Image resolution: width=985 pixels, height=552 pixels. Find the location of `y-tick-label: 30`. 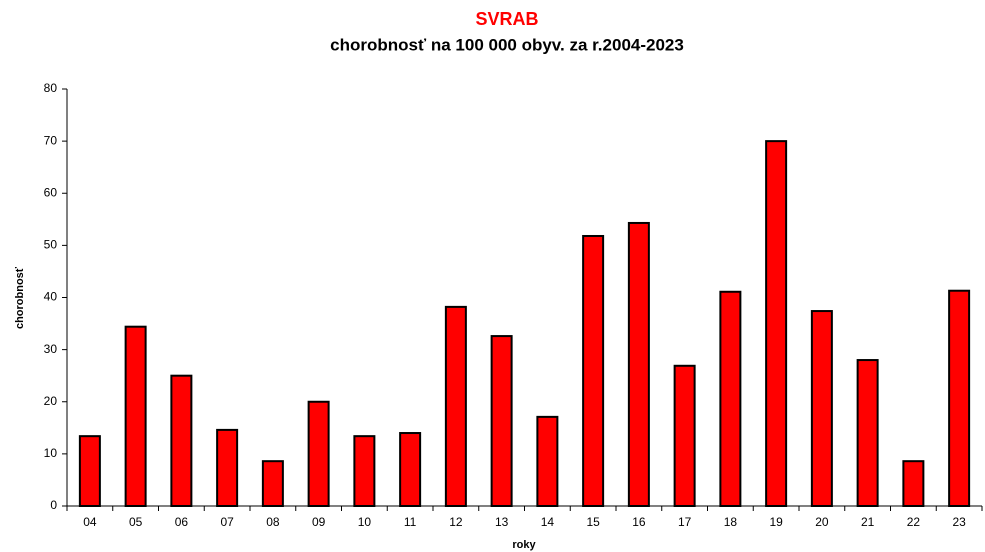

y-tick-label: 30 is located at coordinates (51, 349).